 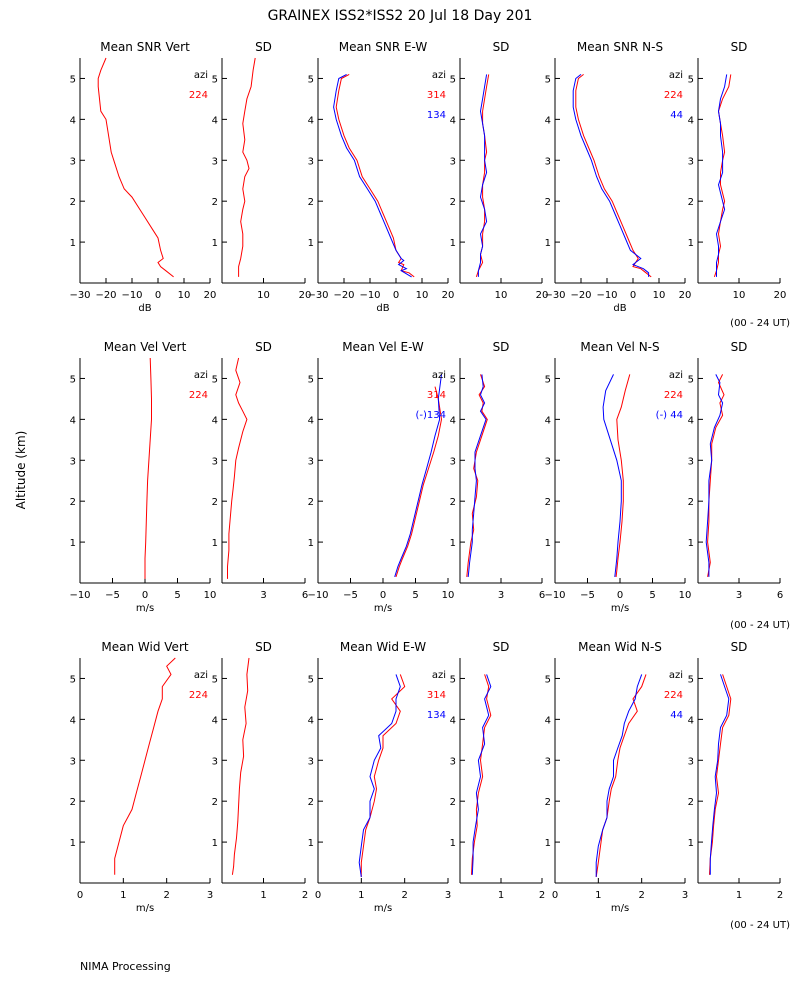 What do you see at coordinates (676, 115) in the screenshot?
I see `legend-entry: 44` at bounding box center [676, 115].